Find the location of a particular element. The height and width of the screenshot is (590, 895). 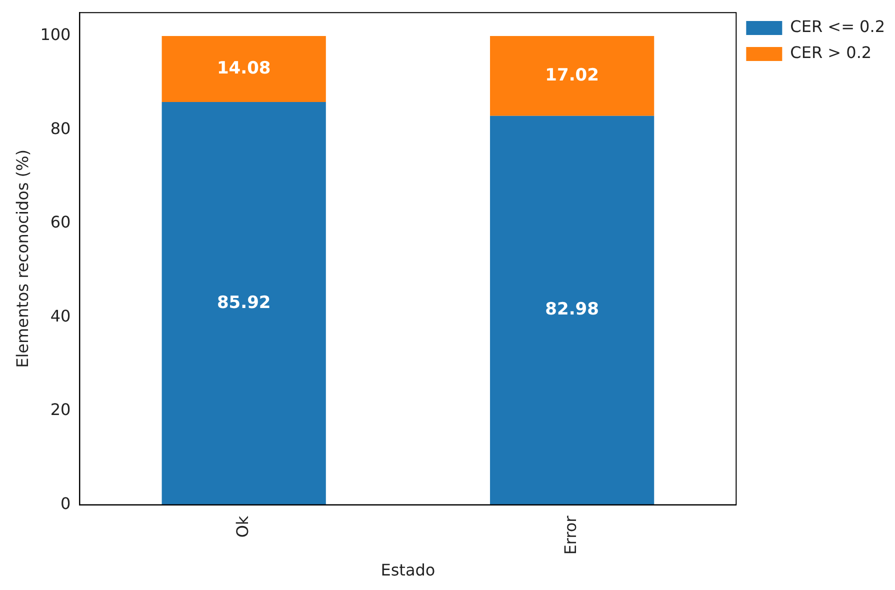

x-axis-title: Estado is located at coordinates (408, 570).